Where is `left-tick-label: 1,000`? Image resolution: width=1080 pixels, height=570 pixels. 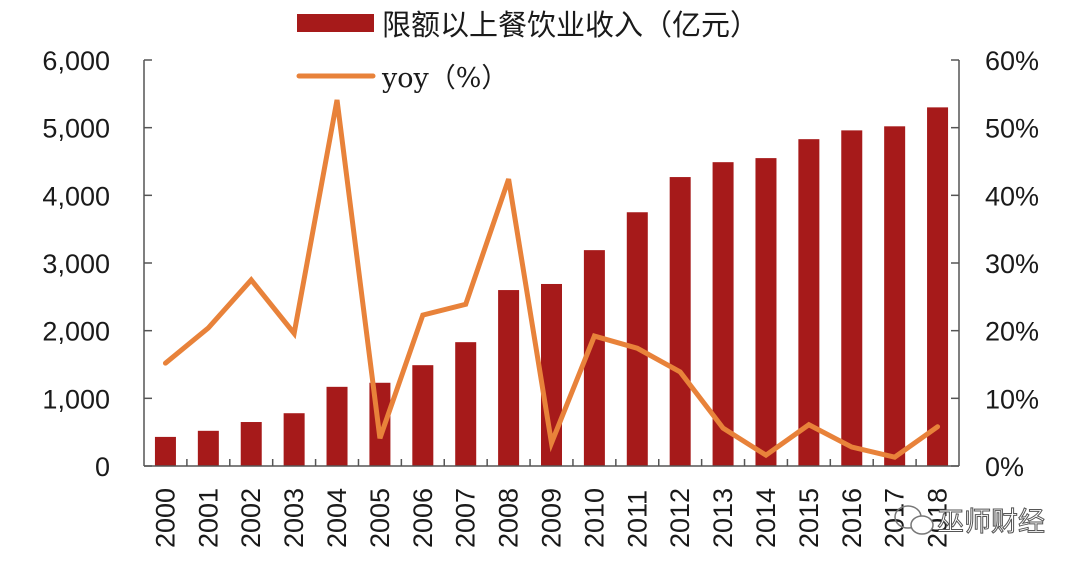
left-tick-label: 1,000 is located at coordinates (76, 399).